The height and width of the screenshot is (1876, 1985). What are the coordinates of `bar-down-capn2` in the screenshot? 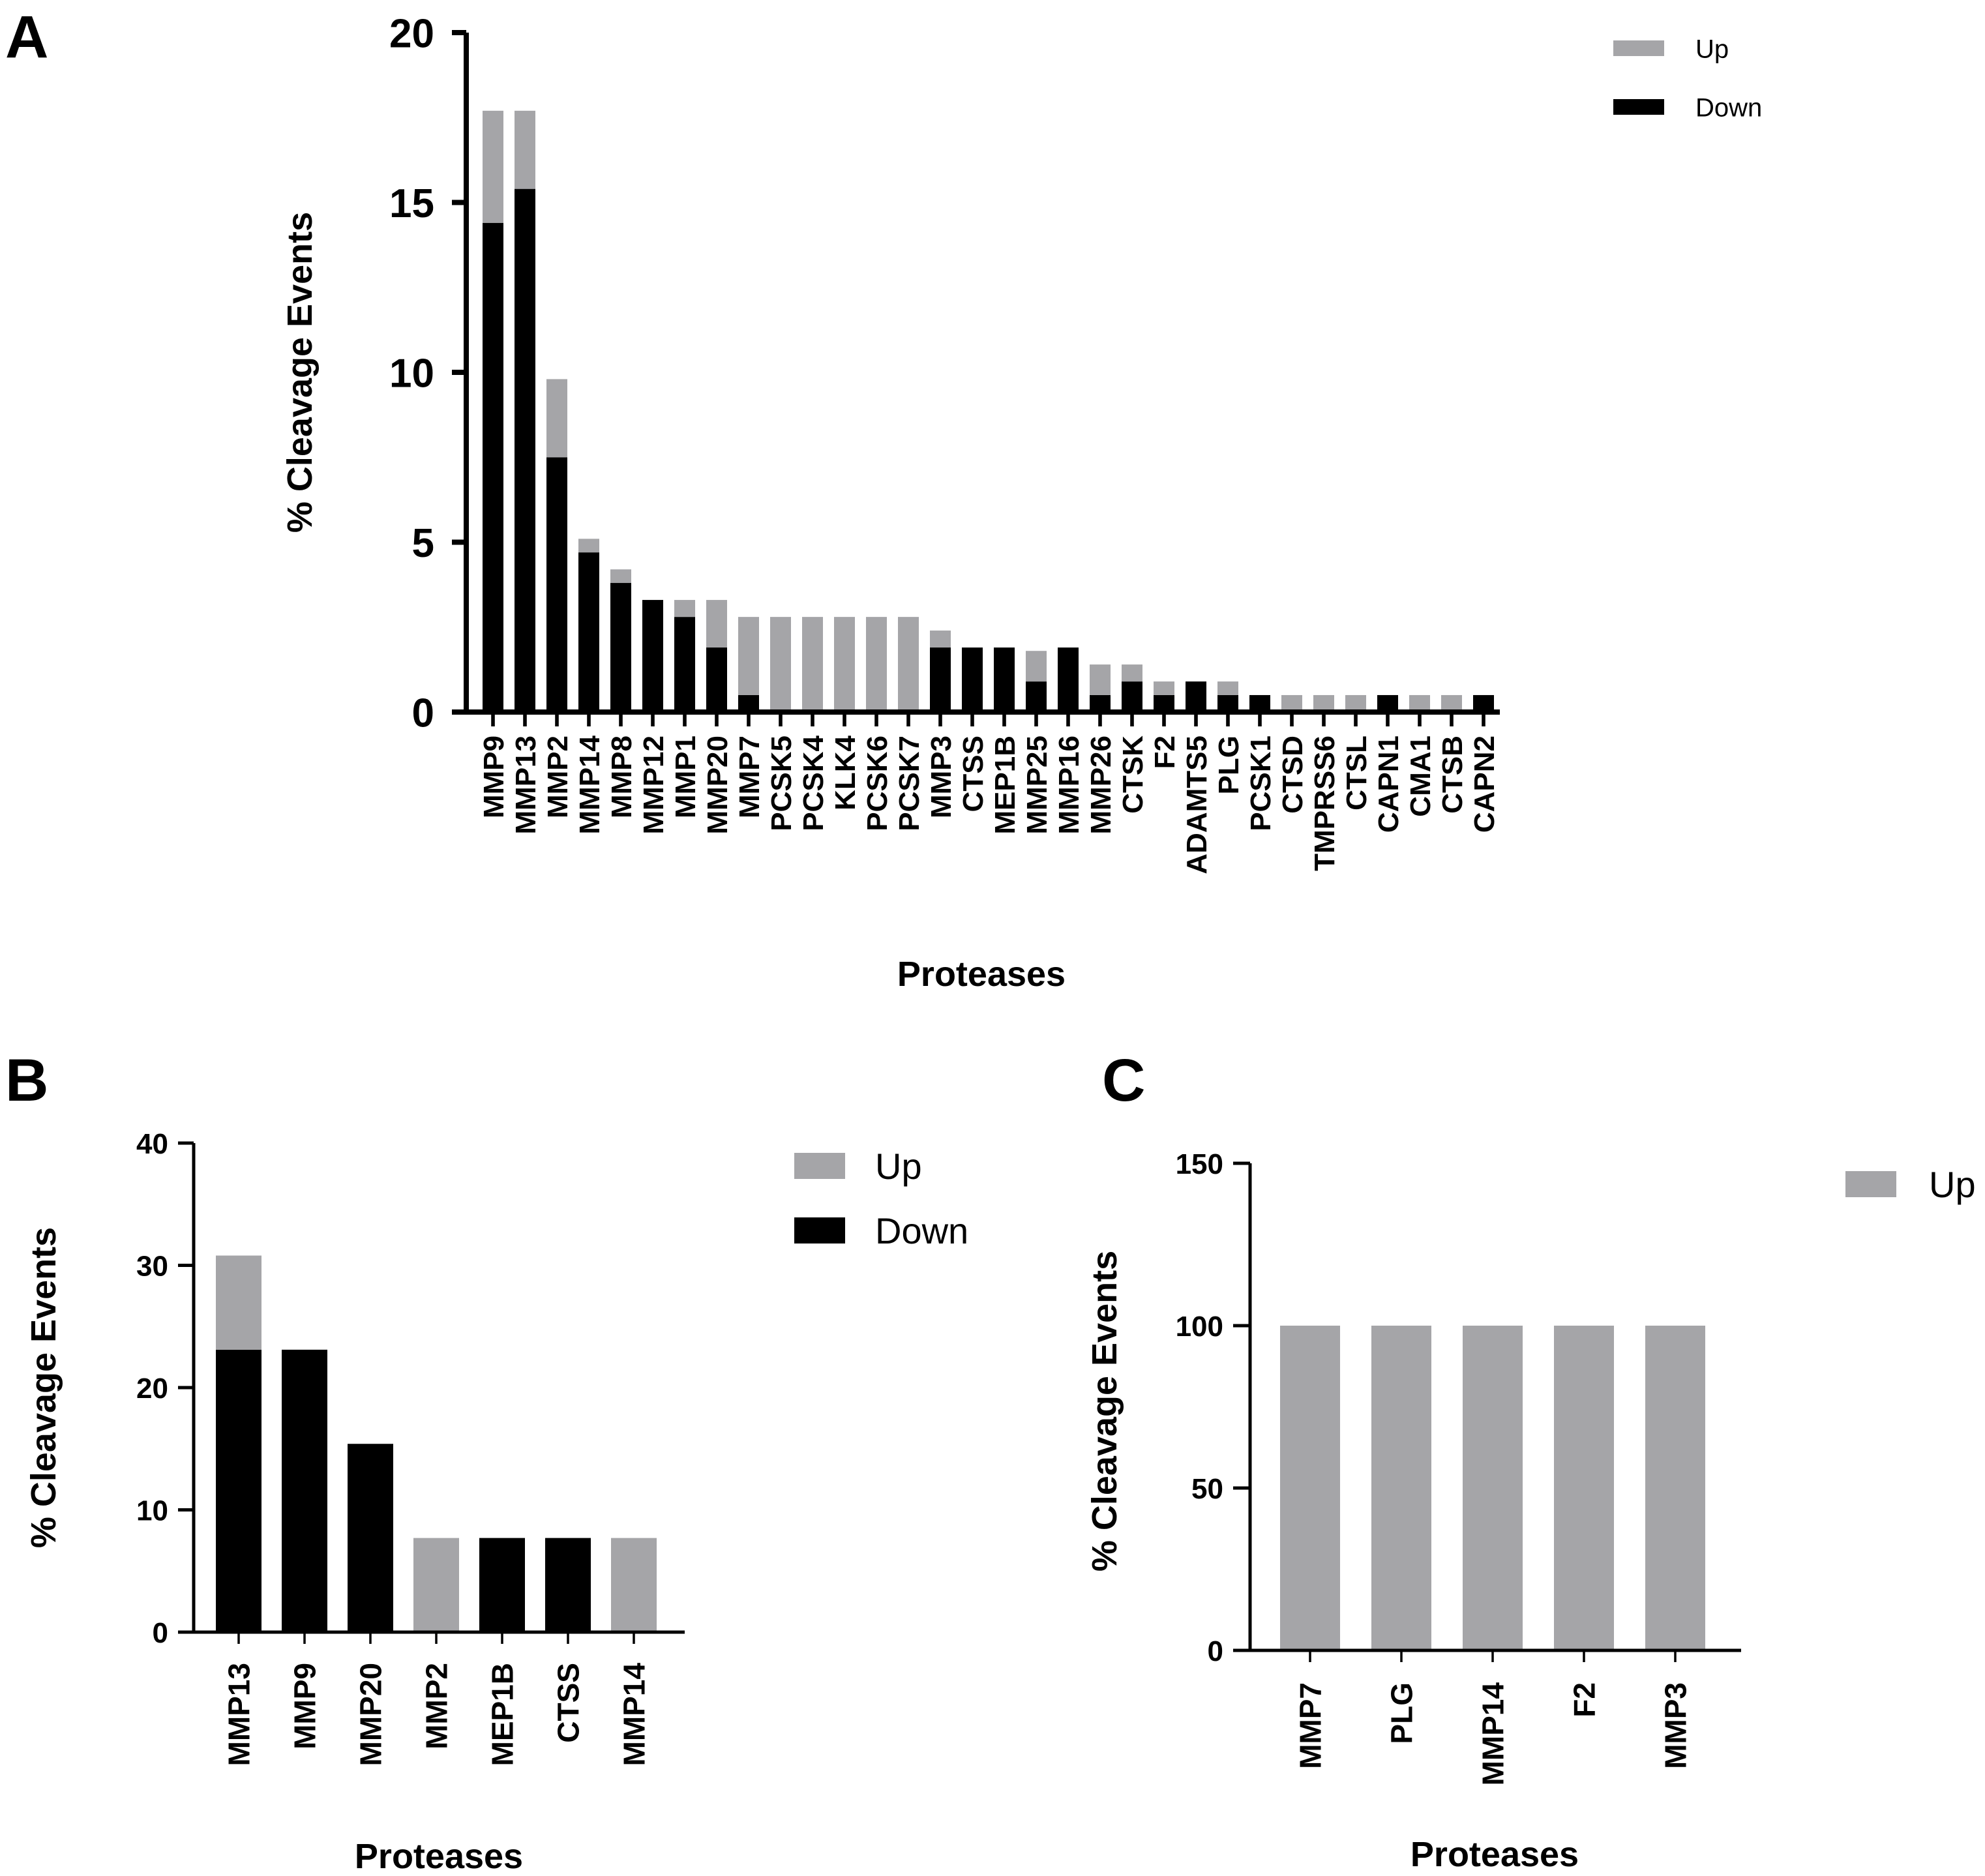 It's located at (1483, 703).